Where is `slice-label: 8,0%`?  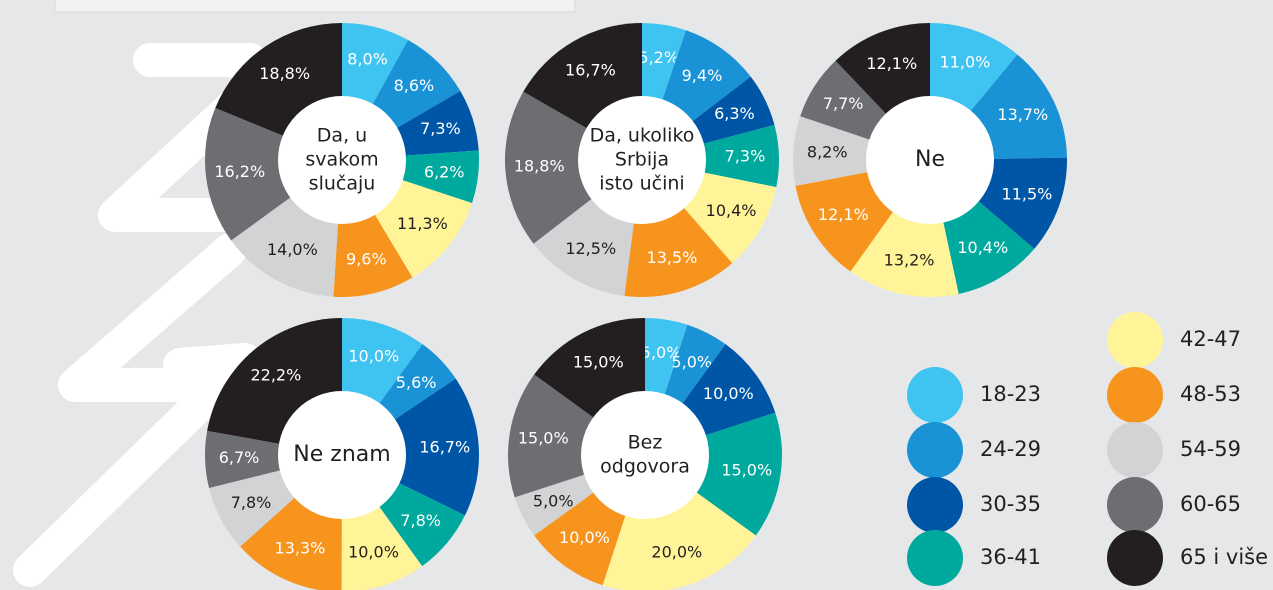 slice-label: 8,0% is located at coordinates (367, 59).